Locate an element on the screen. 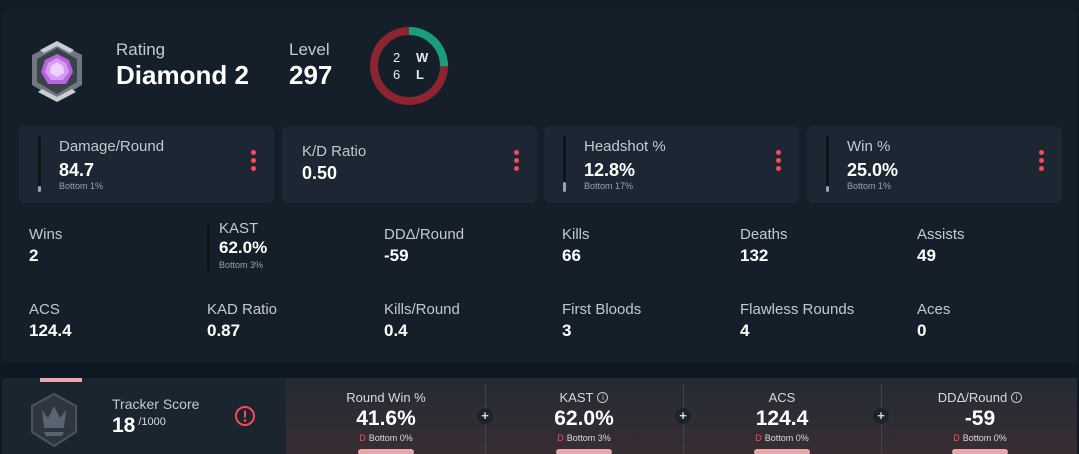 The width and height of the screenshot is (1079, 454). card-win-pct: Win % 25.0% Bottom 1% is located at coordinates (934, 164).